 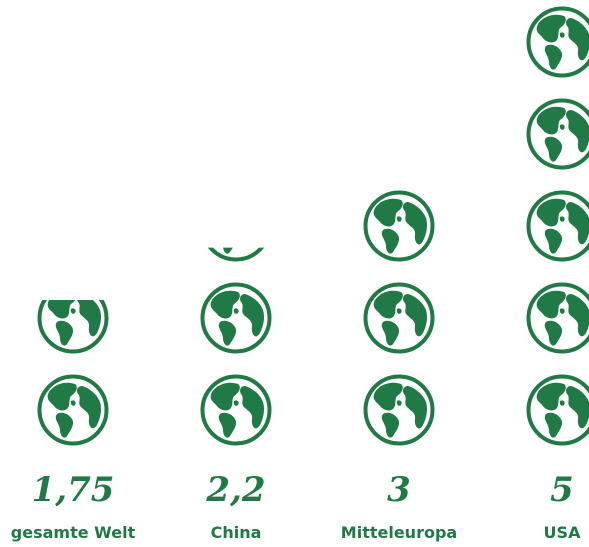 I want to click on value-label: 5, so click(x=540, y=490).